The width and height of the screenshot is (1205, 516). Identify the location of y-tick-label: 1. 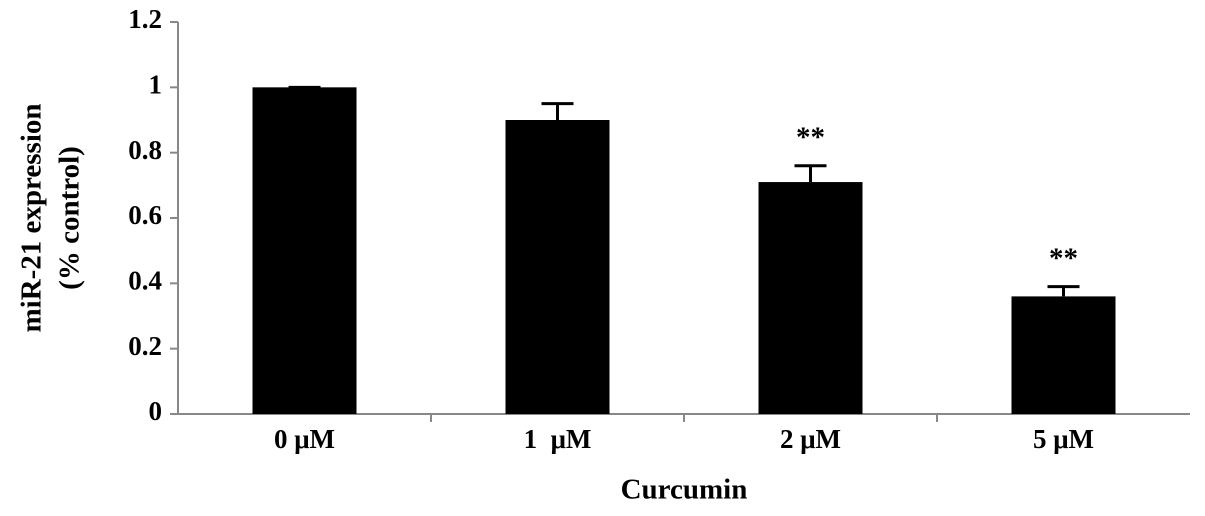
(156, 85).